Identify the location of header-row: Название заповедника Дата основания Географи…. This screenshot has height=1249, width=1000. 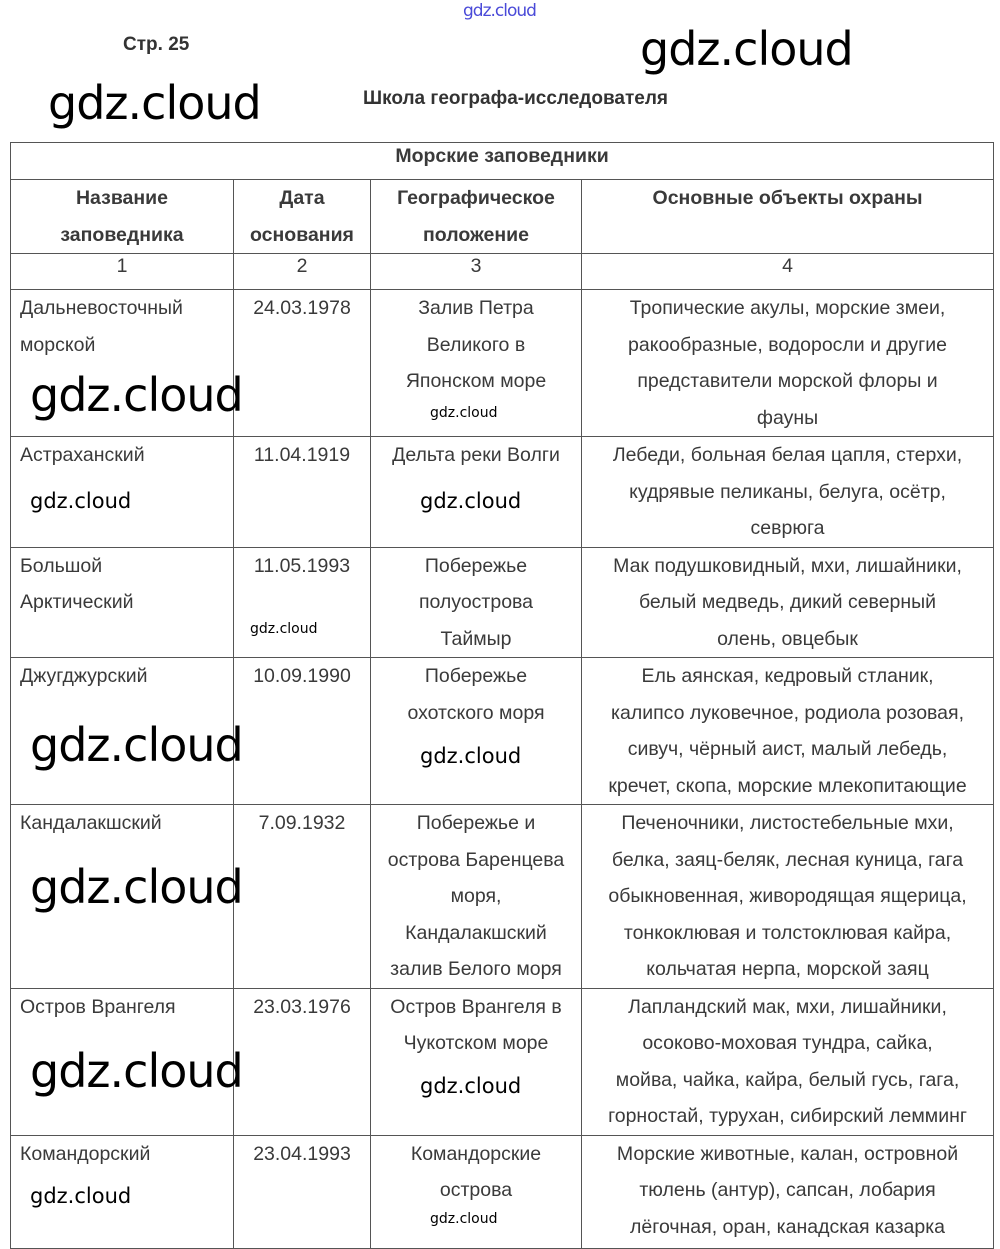
(502, 216).